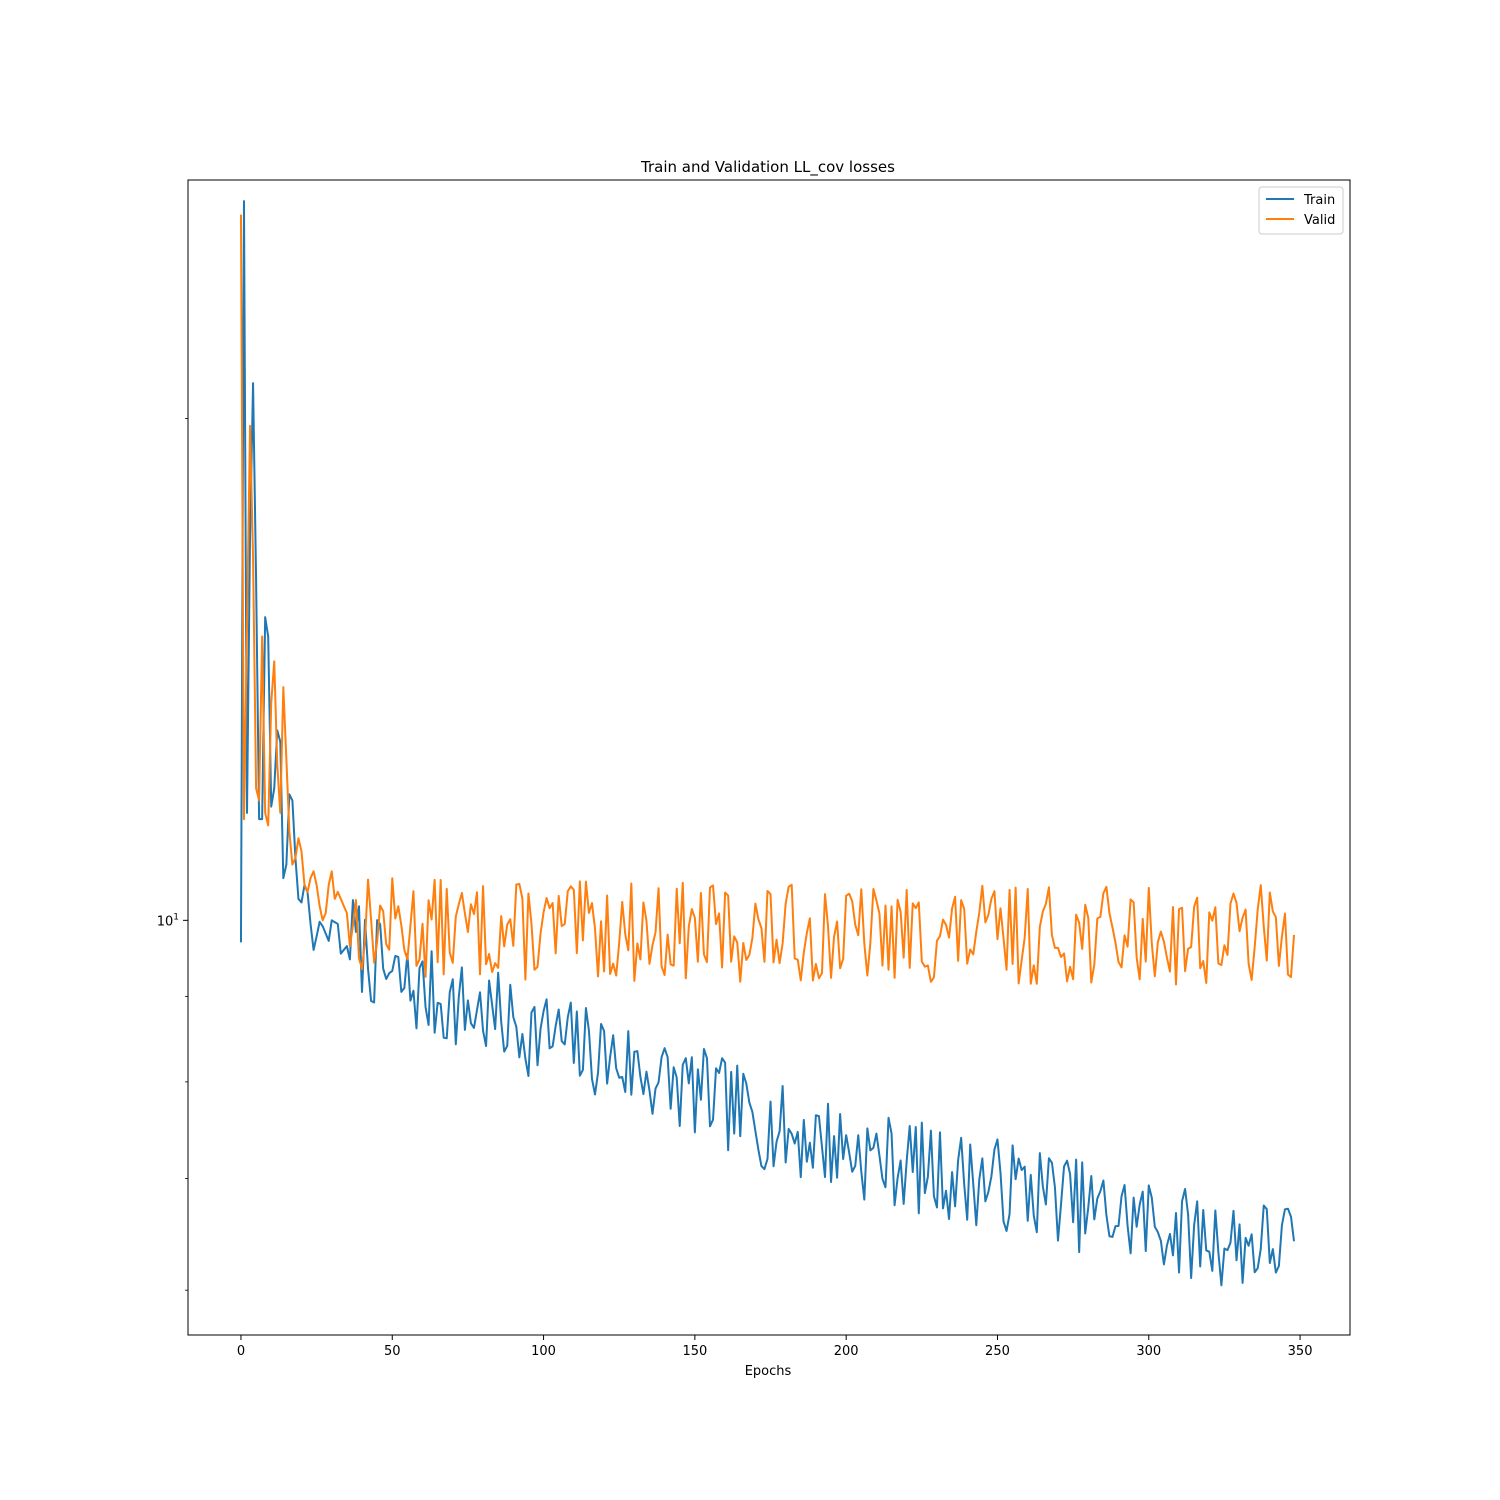 The image size is (1500, 1500). What do you see at coordinates (168, 920) in the screenshot?
I see `y-tick-label: 101` at bounding box center [168, 920].